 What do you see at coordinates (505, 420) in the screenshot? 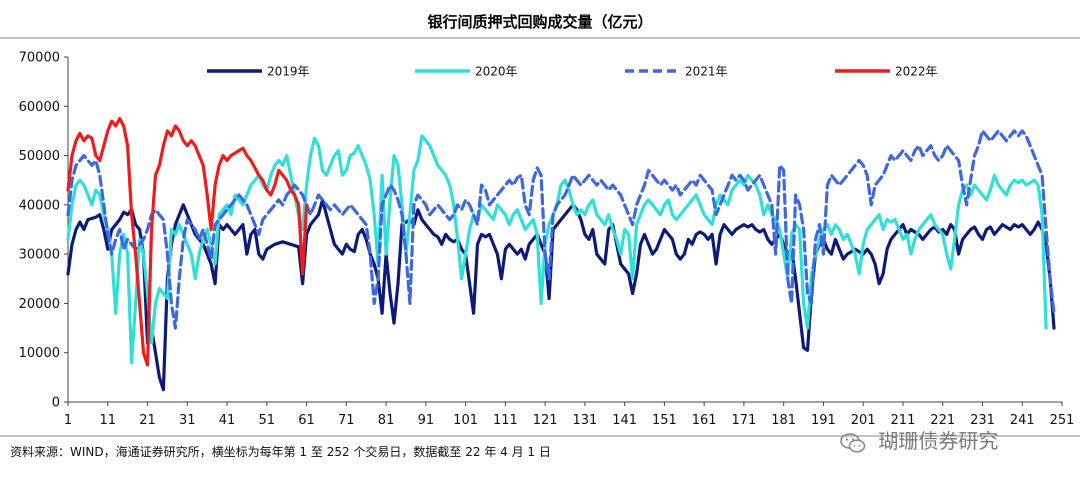
I see `x-tick-label: 111` at bounding box center [505, 420].